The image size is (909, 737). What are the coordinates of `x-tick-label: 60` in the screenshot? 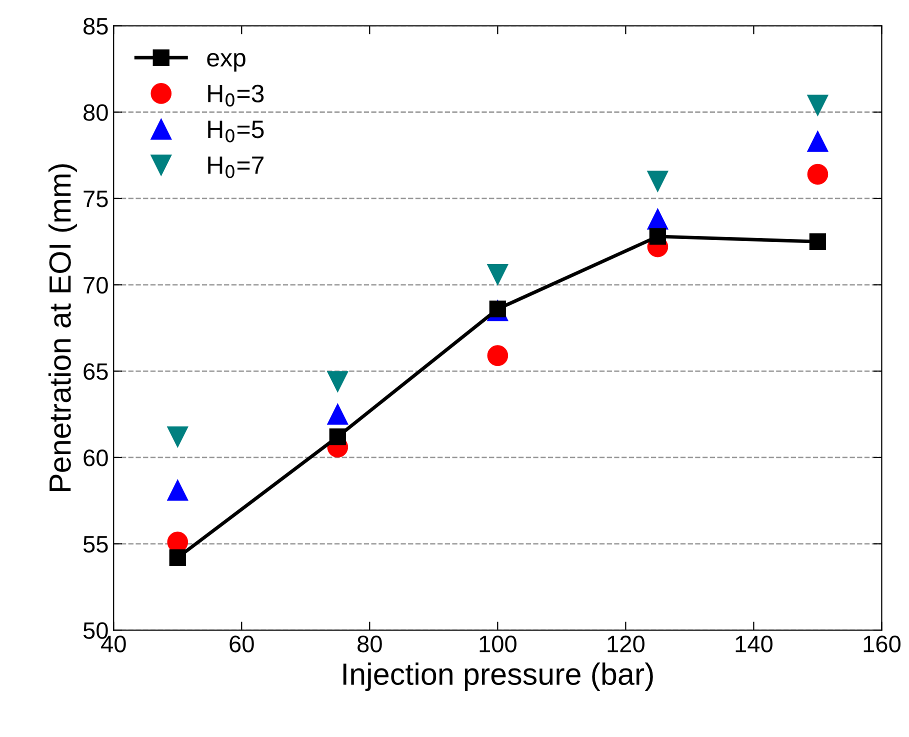 It's located at (242, 644).